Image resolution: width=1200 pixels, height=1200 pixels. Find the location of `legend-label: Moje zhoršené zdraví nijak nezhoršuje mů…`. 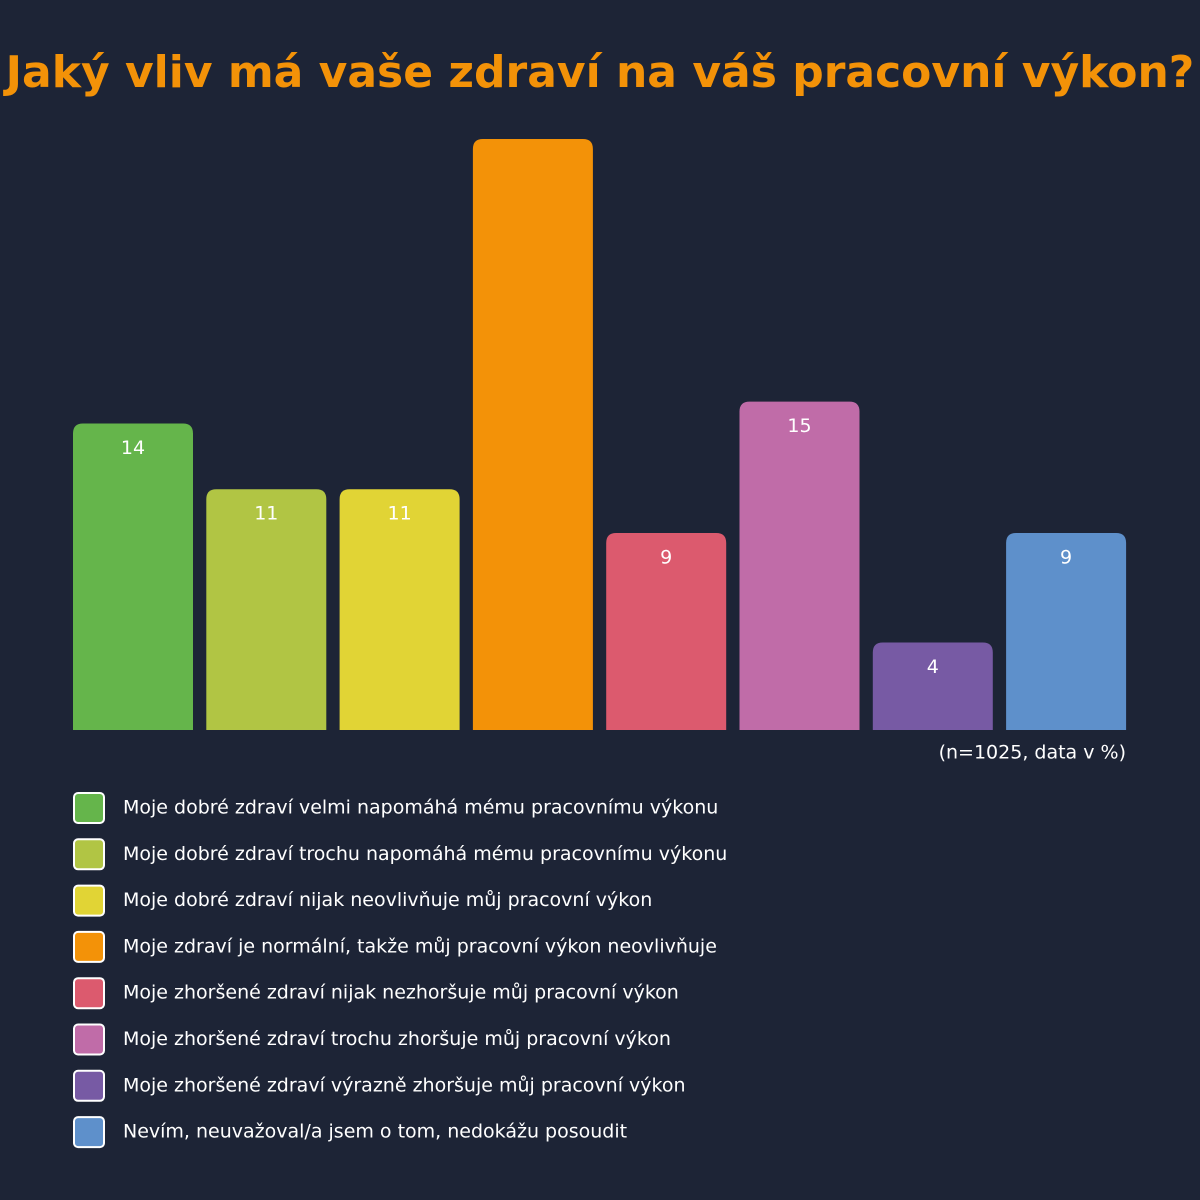

legend-label: Moje zhoršené zdraví nijak nezhoršuje mů… is located at coordinates (401, 993).